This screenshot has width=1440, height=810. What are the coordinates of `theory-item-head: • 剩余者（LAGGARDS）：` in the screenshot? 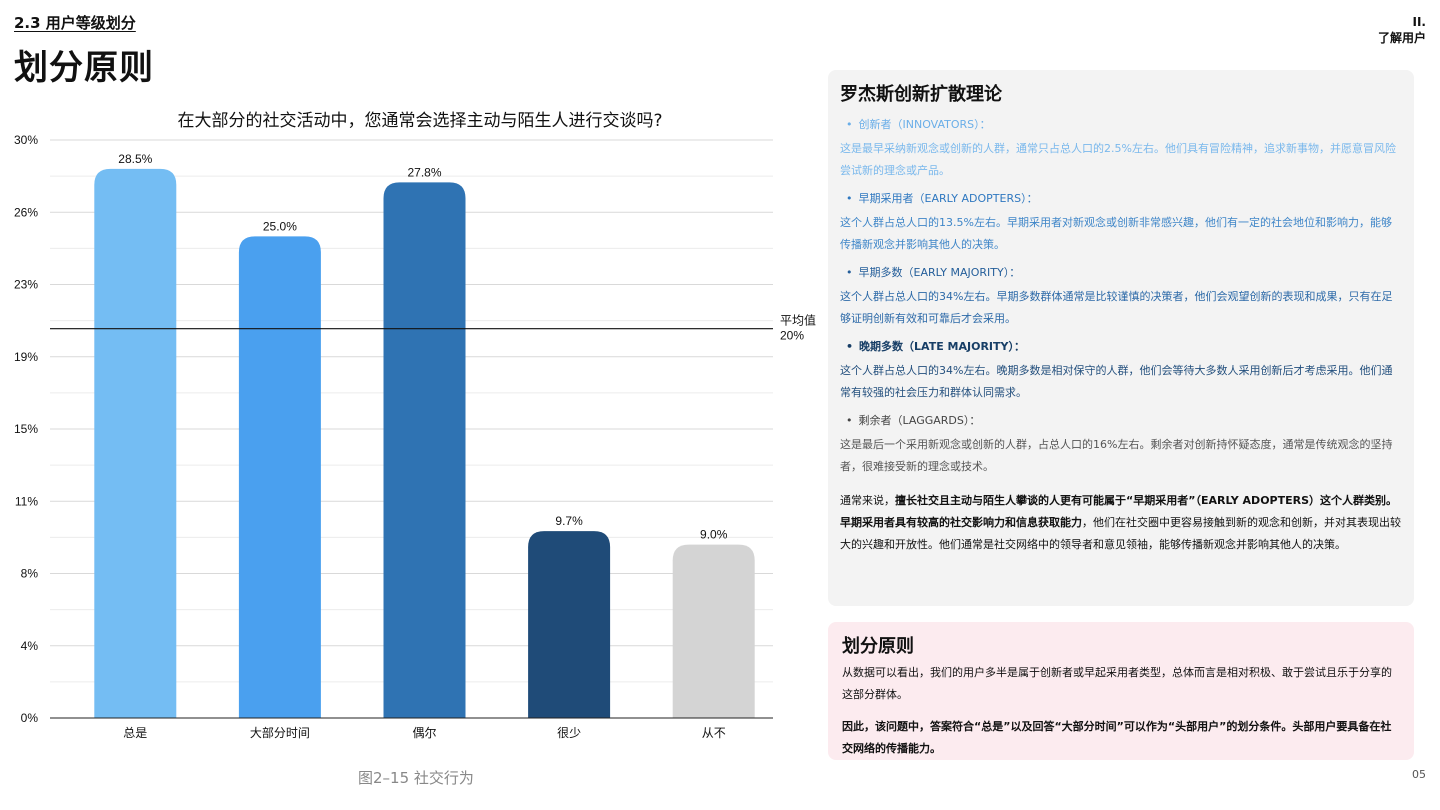 It's located at (1124, 420).